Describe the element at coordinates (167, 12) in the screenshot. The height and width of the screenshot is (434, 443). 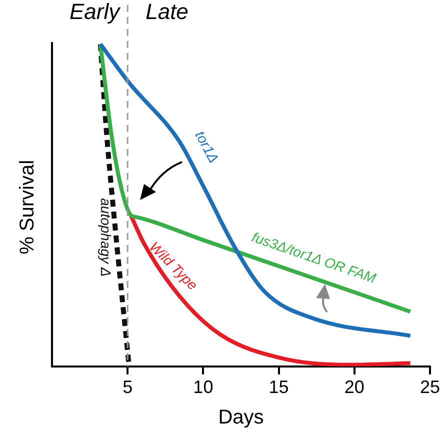
I see `text: Late` at that location.